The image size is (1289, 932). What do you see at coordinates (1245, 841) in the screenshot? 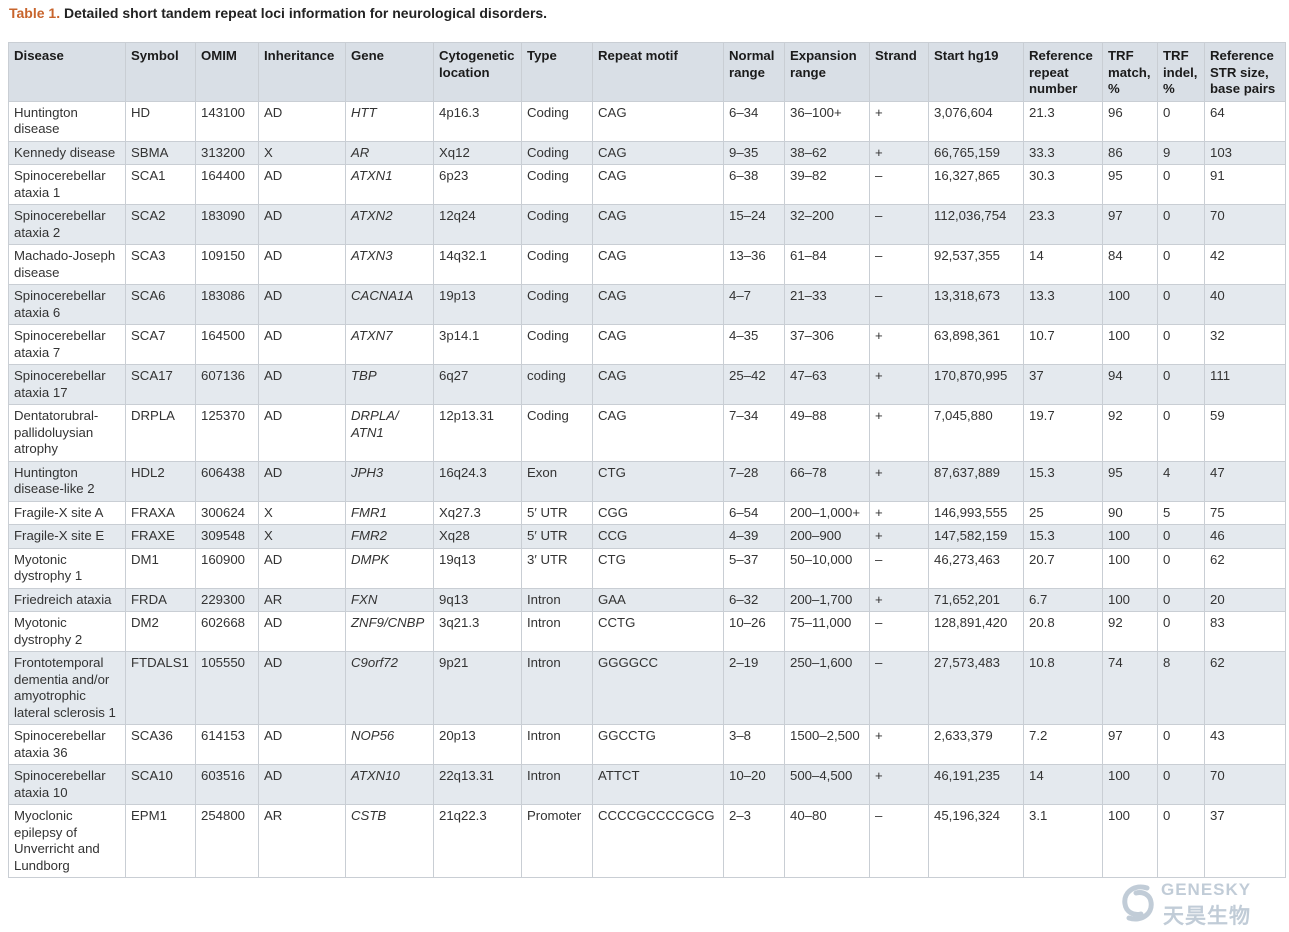
I see `cell-reference-str-size: 37` at bounding box center [1245, 841].